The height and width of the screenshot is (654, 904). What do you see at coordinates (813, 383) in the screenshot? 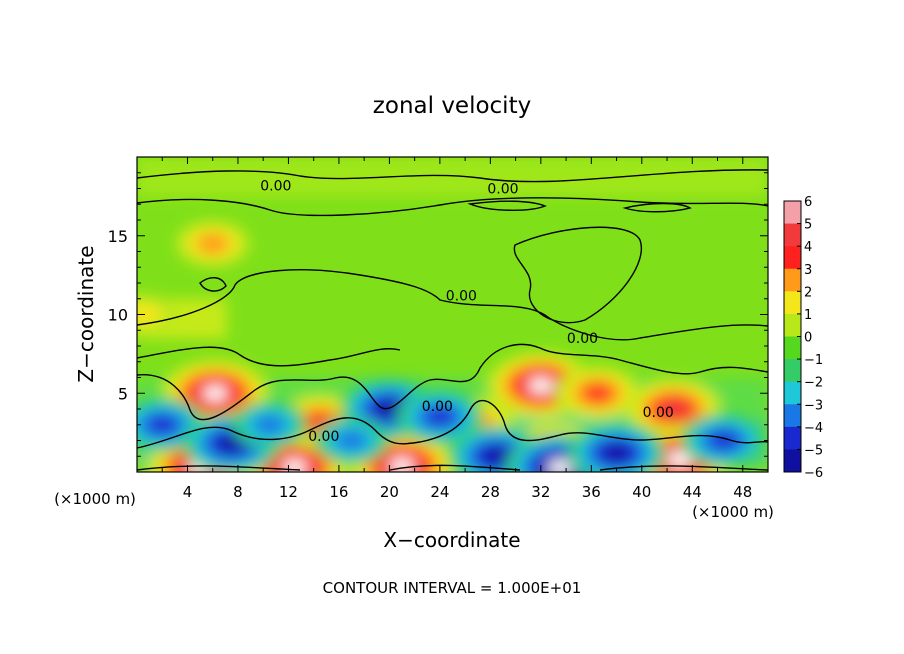
I see `colorbar-label: −2` at bounding box center [813, 383].